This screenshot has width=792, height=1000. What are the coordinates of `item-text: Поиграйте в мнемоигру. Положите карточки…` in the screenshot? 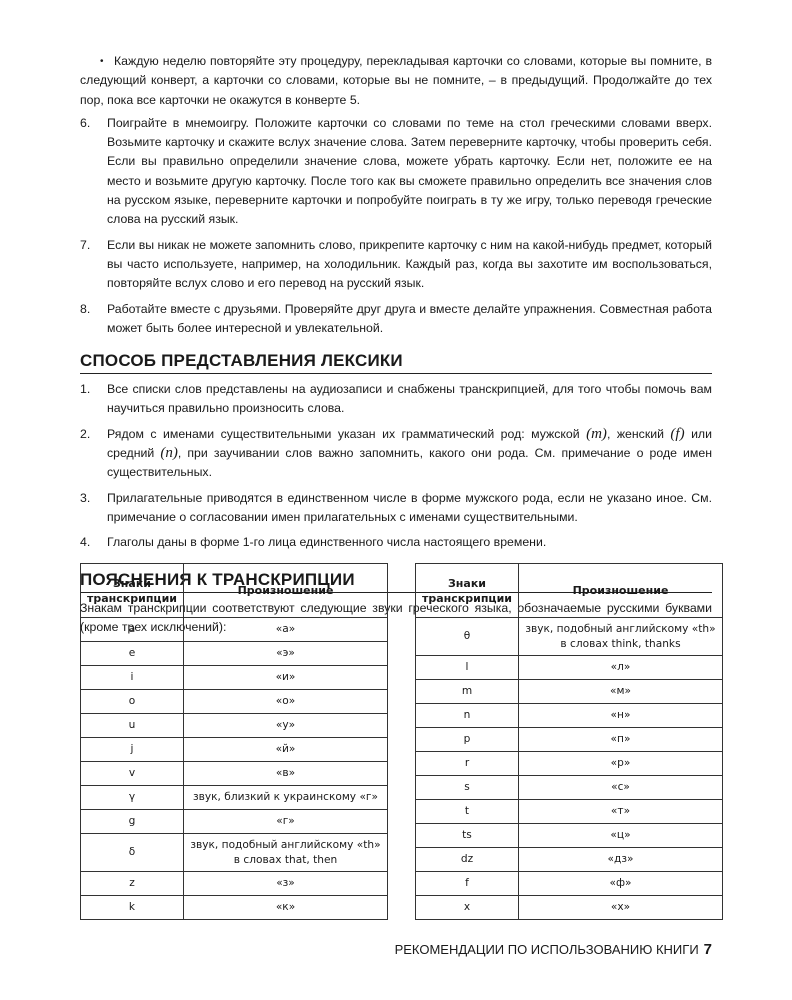 It's located at (409, 171).